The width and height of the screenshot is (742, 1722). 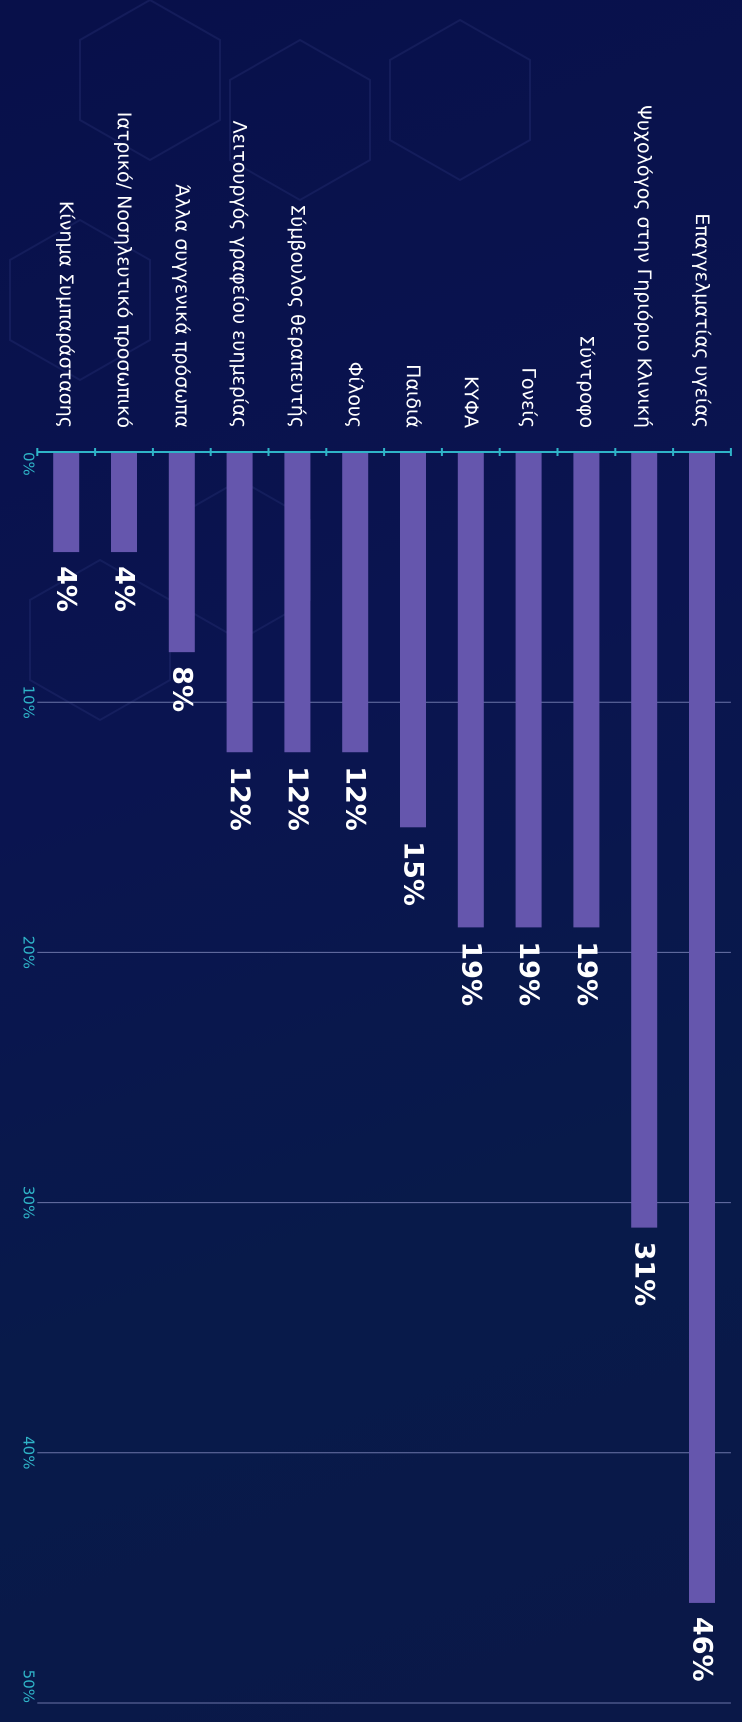 I want to click on x-tick-label: 50%, so click(x=28, y=1686).